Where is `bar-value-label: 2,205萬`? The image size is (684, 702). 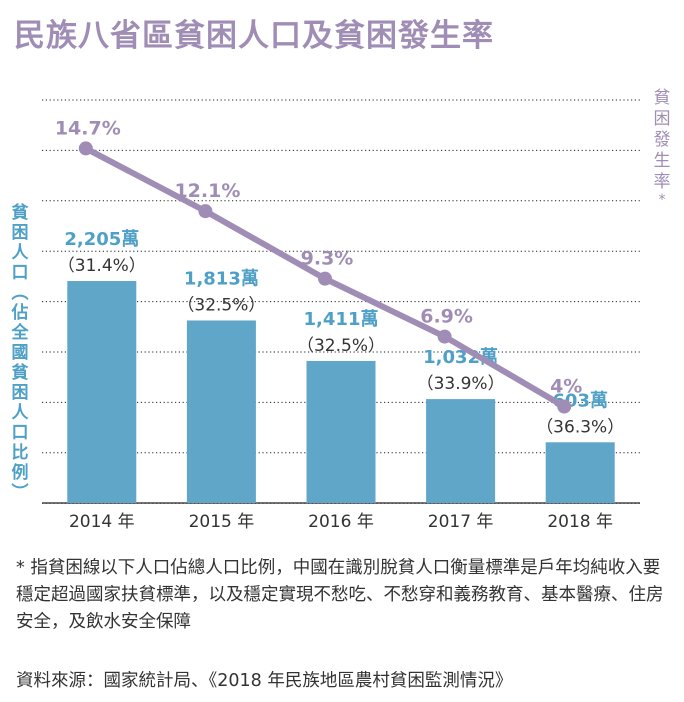
bar-value-label: 2,205萬 is located at coordinates (101, 239).